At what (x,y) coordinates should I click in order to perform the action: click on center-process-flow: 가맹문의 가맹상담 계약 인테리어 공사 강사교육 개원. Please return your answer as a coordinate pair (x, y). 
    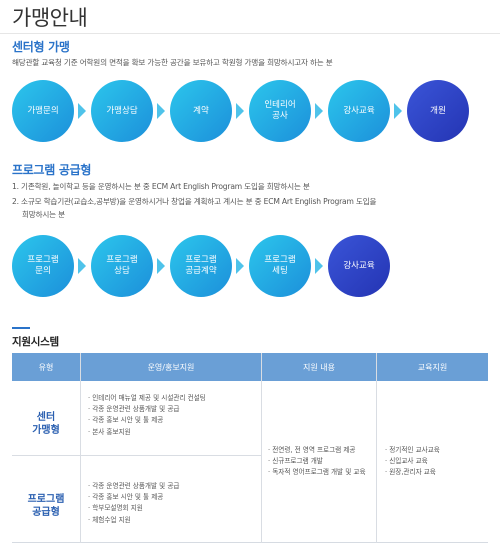
    Looking at the image, I should click on (250, 111).